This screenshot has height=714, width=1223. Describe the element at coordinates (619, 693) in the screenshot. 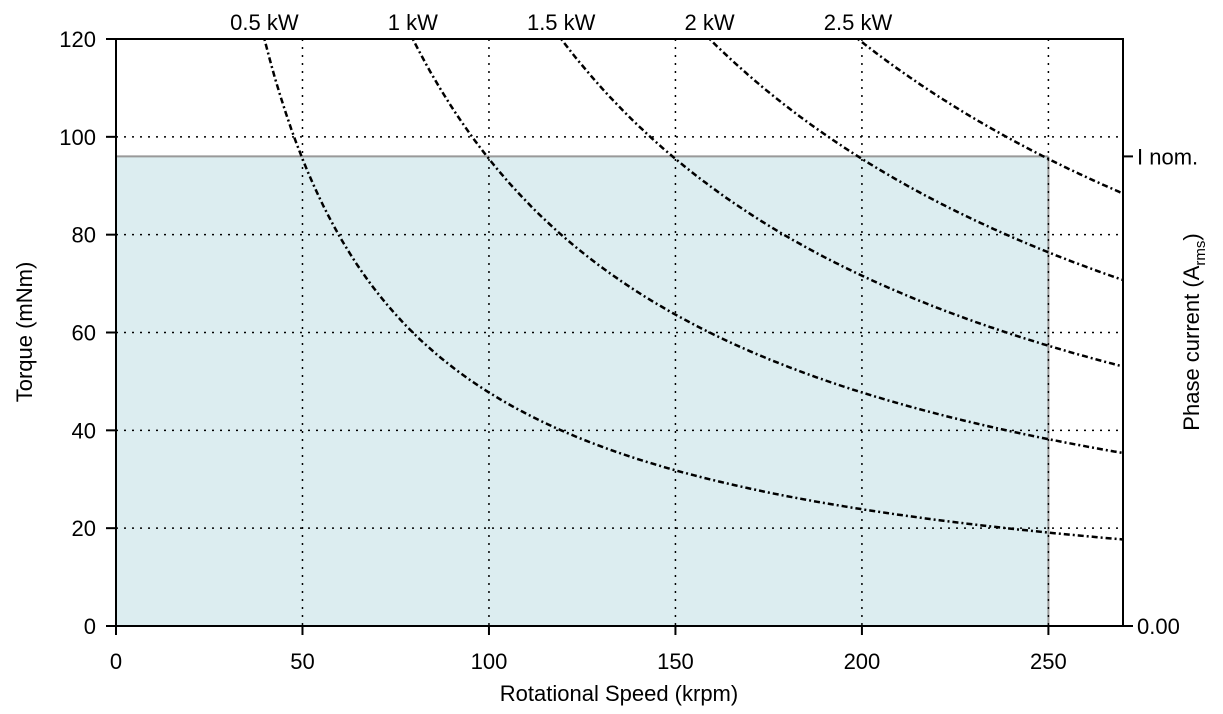

I see `x-axis-title: Rotational Speed (krpm)` at that location.